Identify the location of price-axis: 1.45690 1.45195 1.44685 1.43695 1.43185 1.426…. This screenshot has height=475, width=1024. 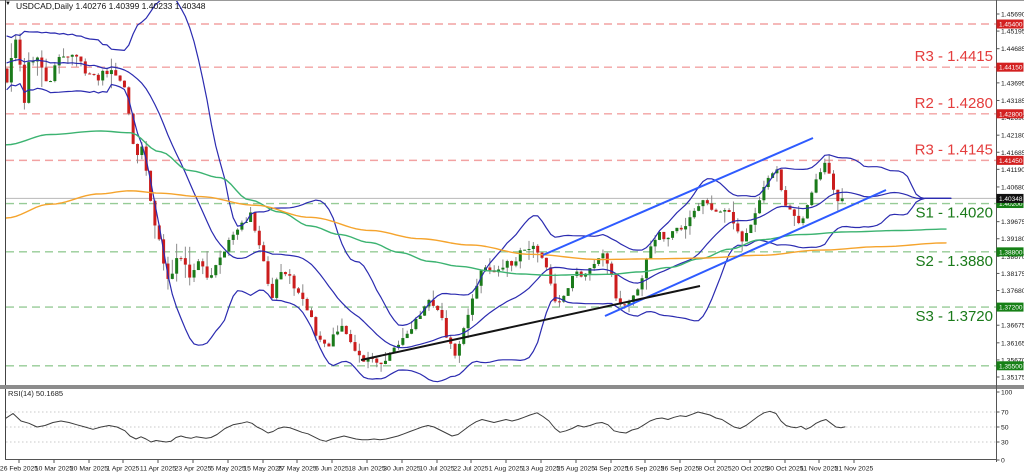
(1010, 238).